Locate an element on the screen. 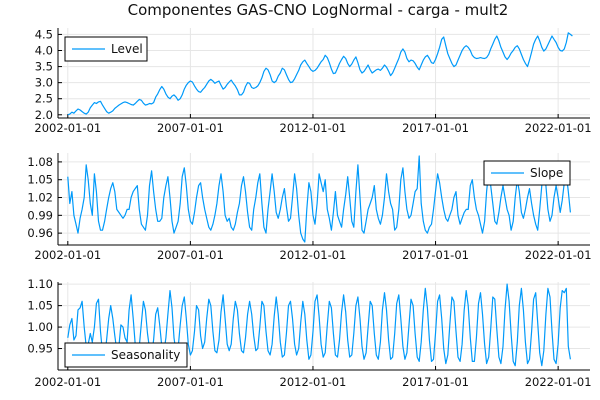  y-tick-label: 2.0 is located at coordinates (44, 115).